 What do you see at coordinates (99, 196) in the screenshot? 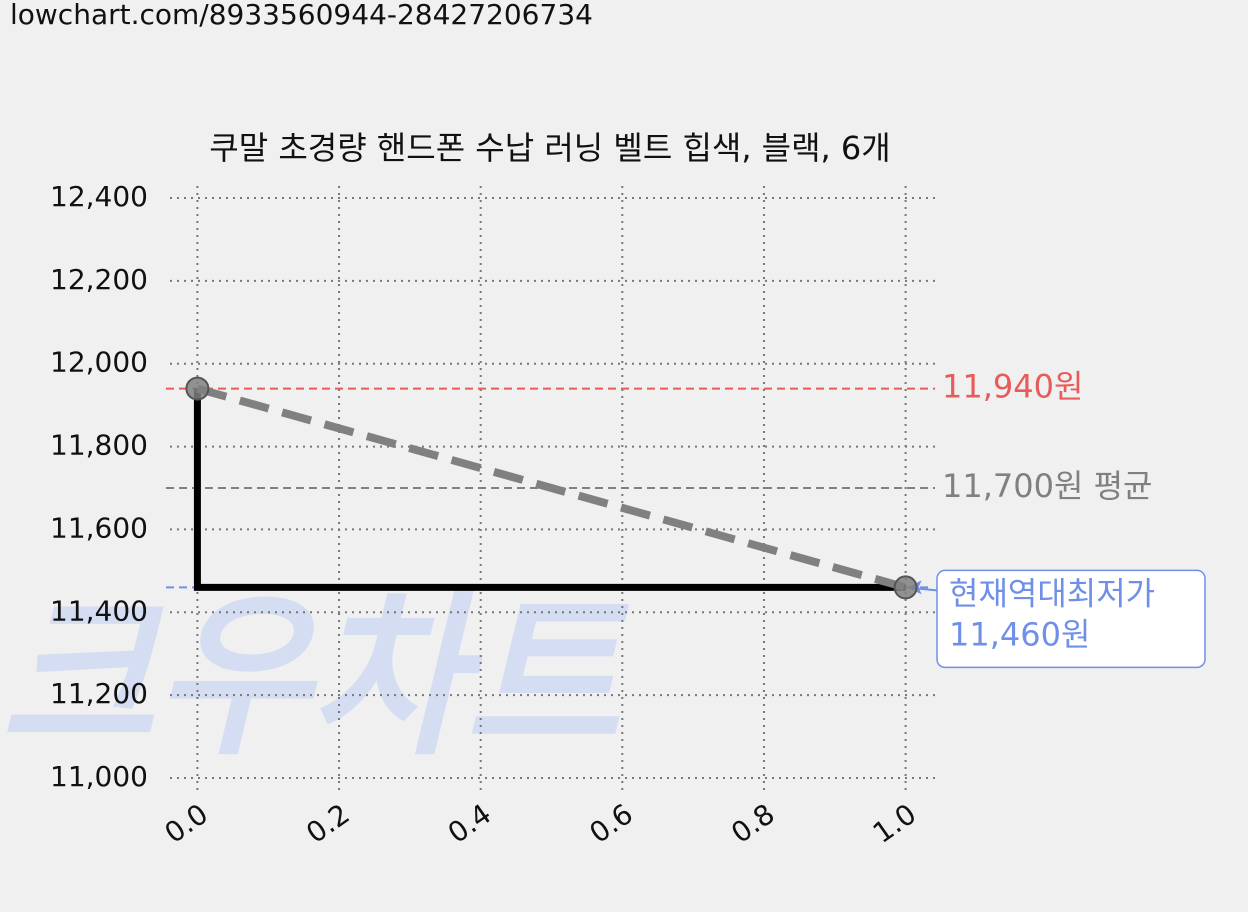
I see `y-tick-label: 12,400` at bounding box center [99, 196].